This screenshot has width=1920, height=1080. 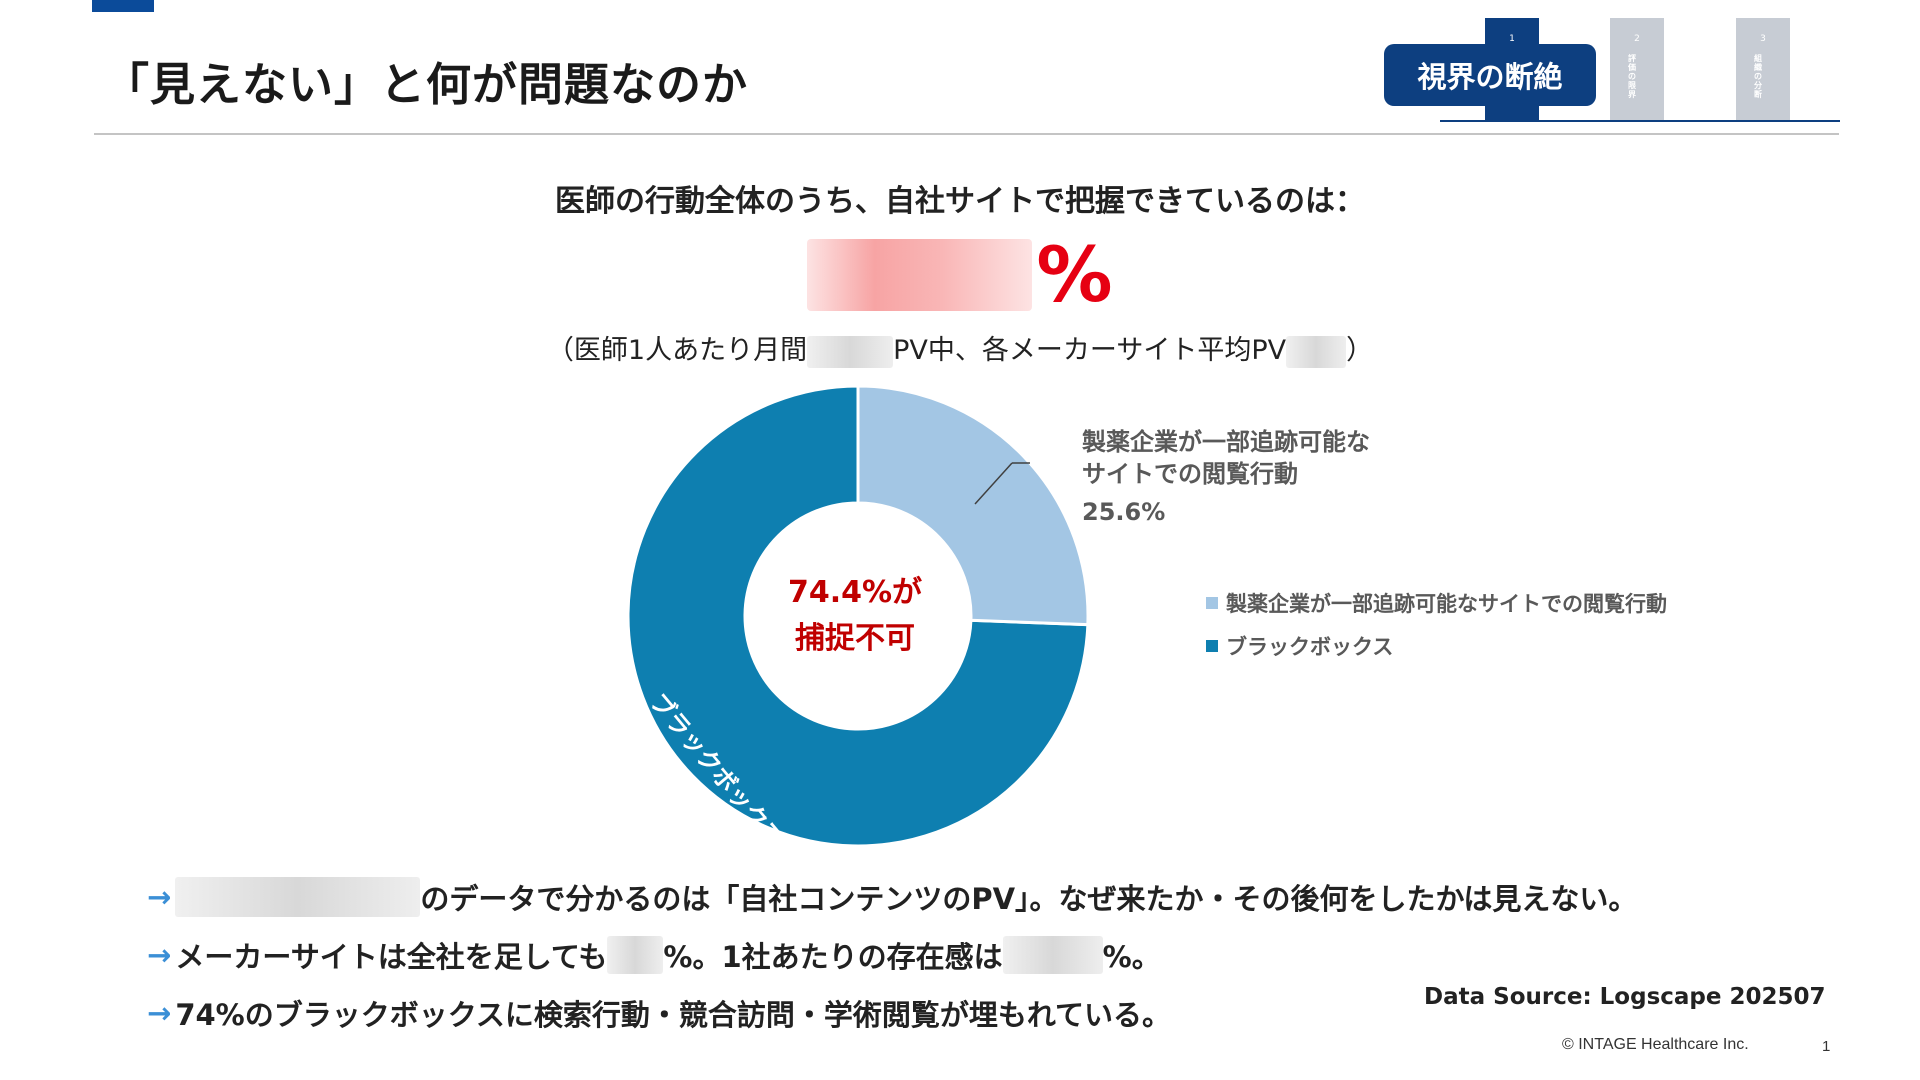 What do you see at coordinates (855, 616) in the screenshot?
I see `donut-center-label: 74.4%が 捕捉不可` at bounding box center [855, 616].